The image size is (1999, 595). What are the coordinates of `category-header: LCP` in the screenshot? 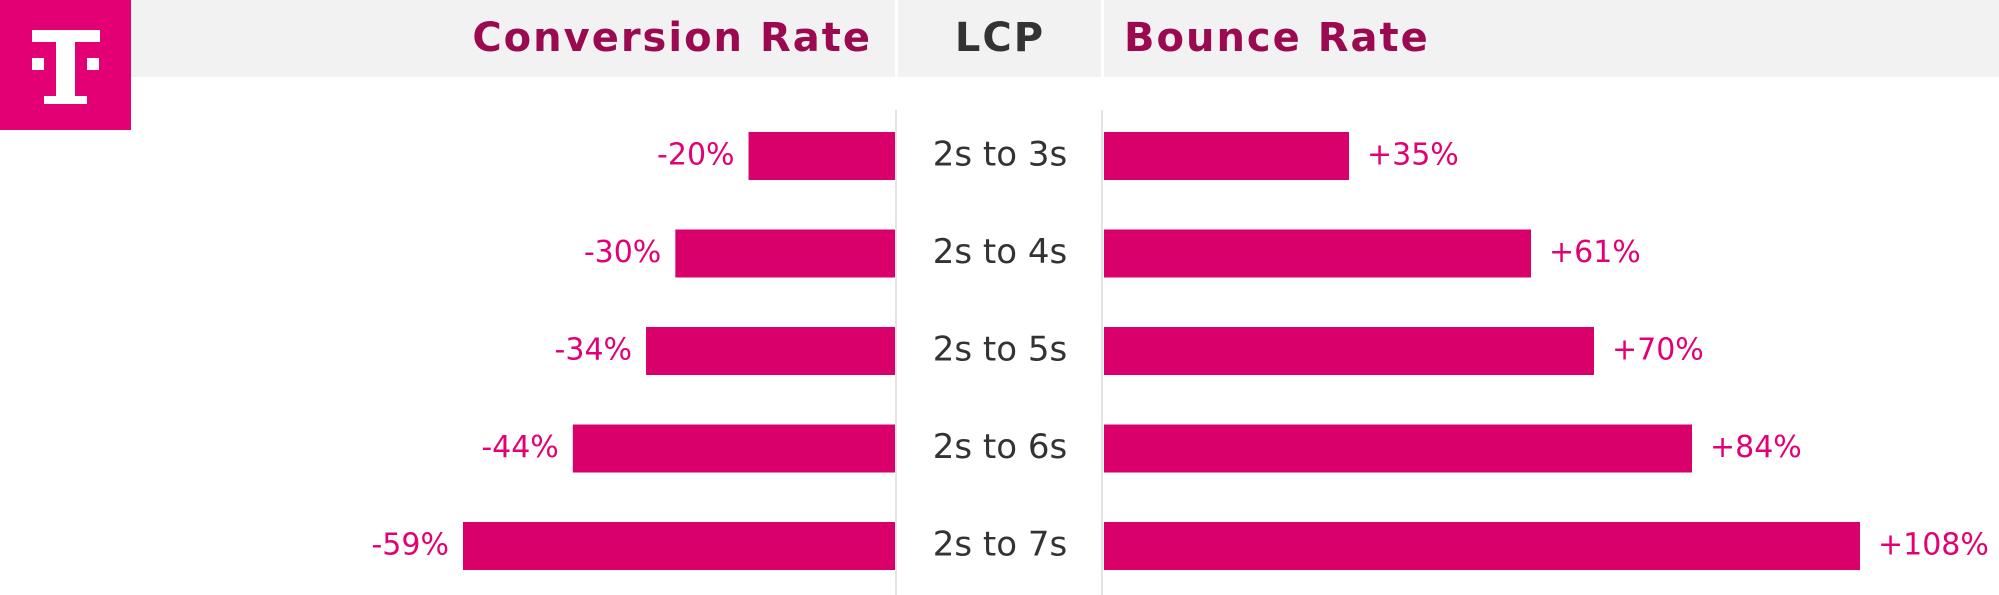 It's located at (1000, 38).